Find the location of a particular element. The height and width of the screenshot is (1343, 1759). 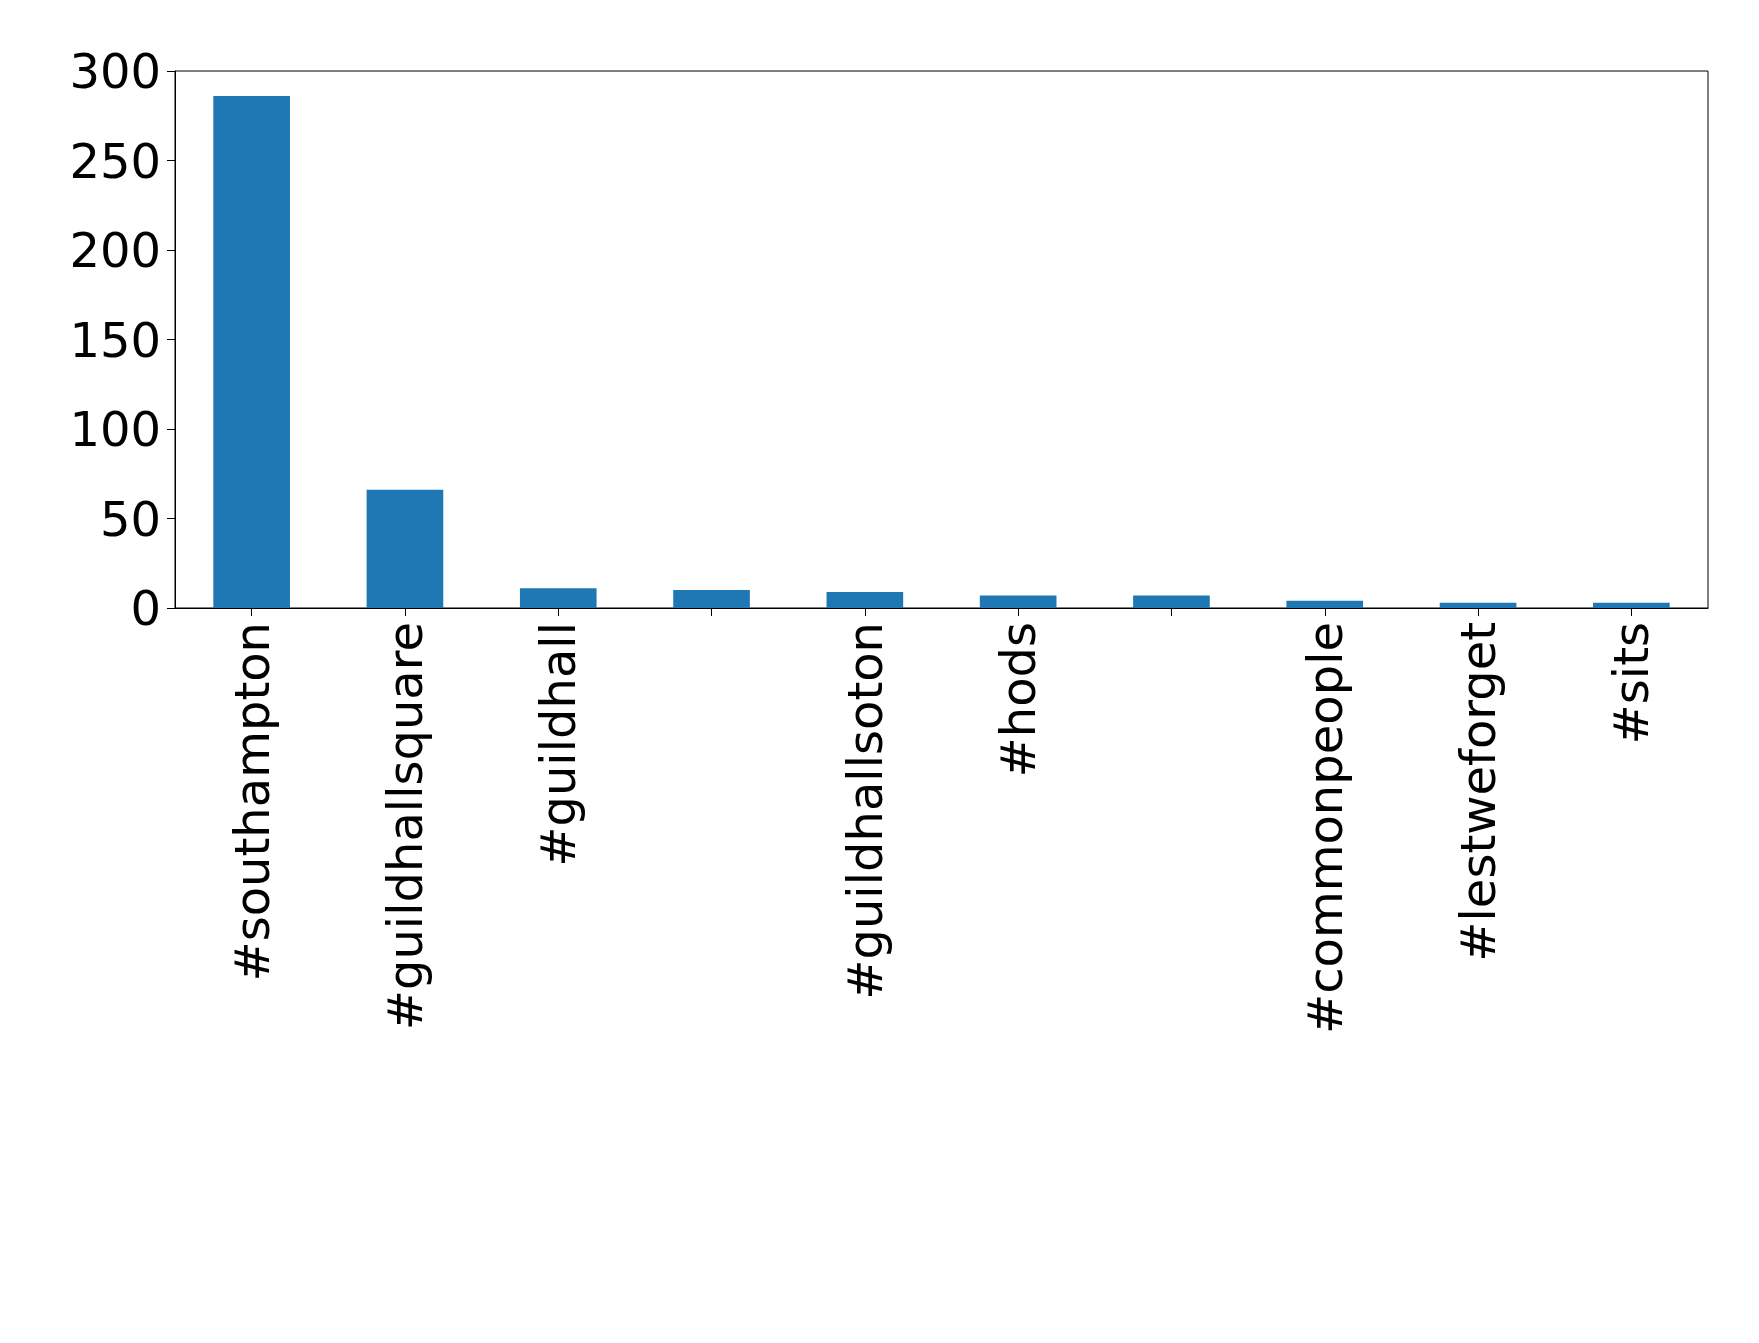

y-tick-label: 250 is located at coordinates (115, 160).